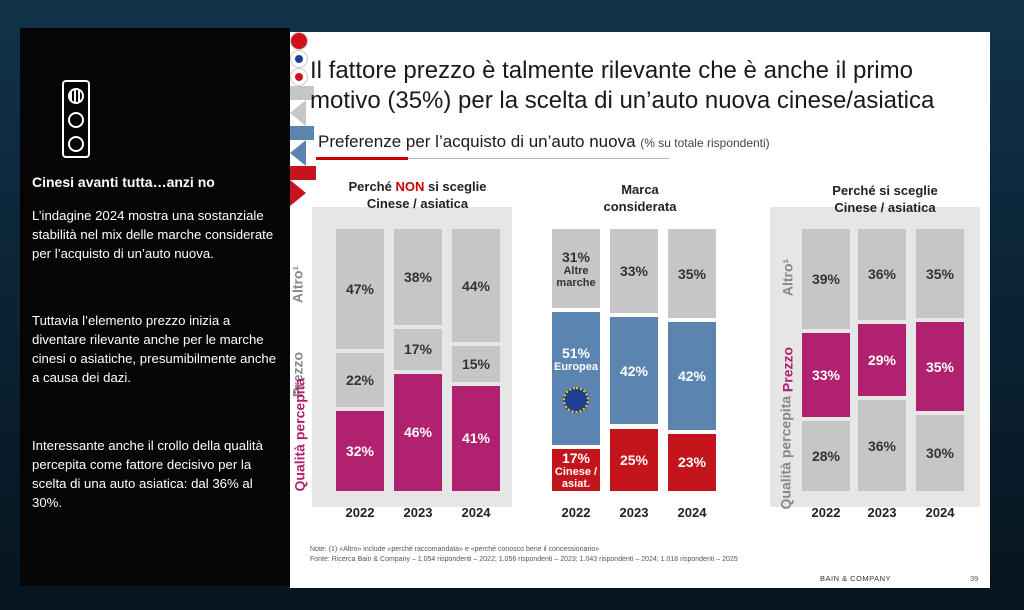  Describe the element at coordinates (426, 195) in the screenshot. I see `left-chart-title-part: si sceglie Cinese / asiatica` at that location.